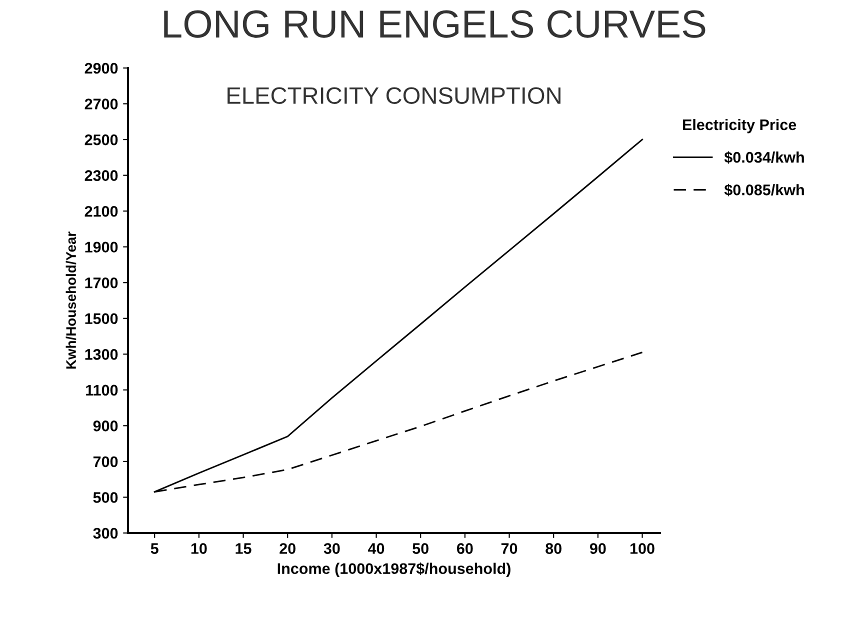  Describe the element at coordinates (739, 126) in the screenshot. I see `legend-title: Electricity Price` at that location.